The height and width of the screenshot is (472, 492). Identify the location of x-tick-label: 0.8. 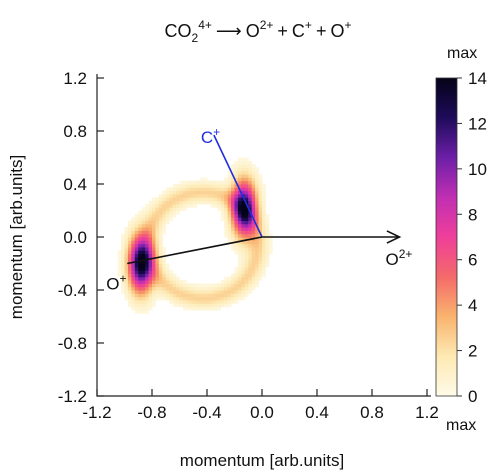
(372, 412).